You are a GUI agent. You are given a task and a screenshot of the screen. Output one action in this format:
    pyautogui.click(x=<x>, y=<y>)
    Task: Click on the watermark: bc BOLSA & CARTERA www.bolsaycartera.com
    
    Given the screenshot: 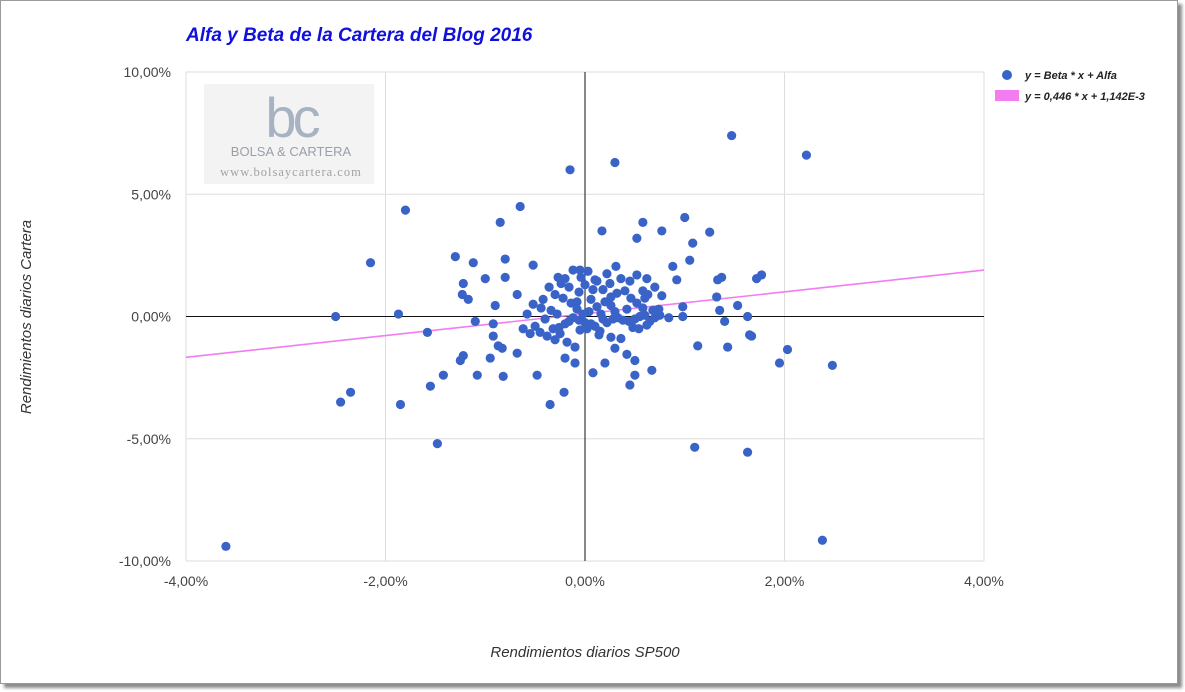 What is the action you would take?
    pyautogui.click(x=289, y=134)
    